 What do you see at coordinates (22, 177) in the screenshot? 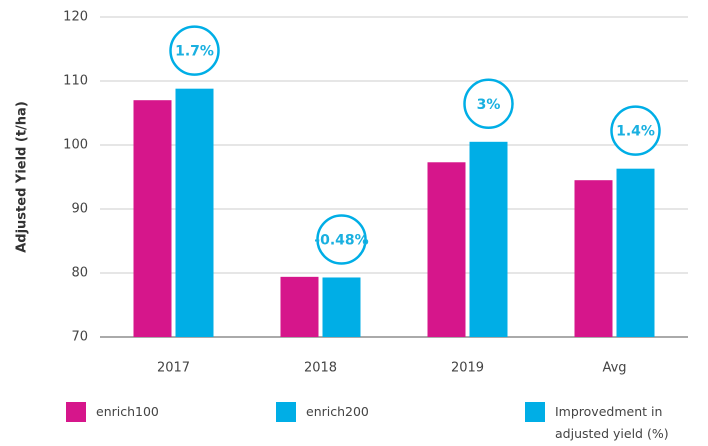
I see `y-axis-label: Adjusted Yield (t/ha)` at bounding box center [22, 177].